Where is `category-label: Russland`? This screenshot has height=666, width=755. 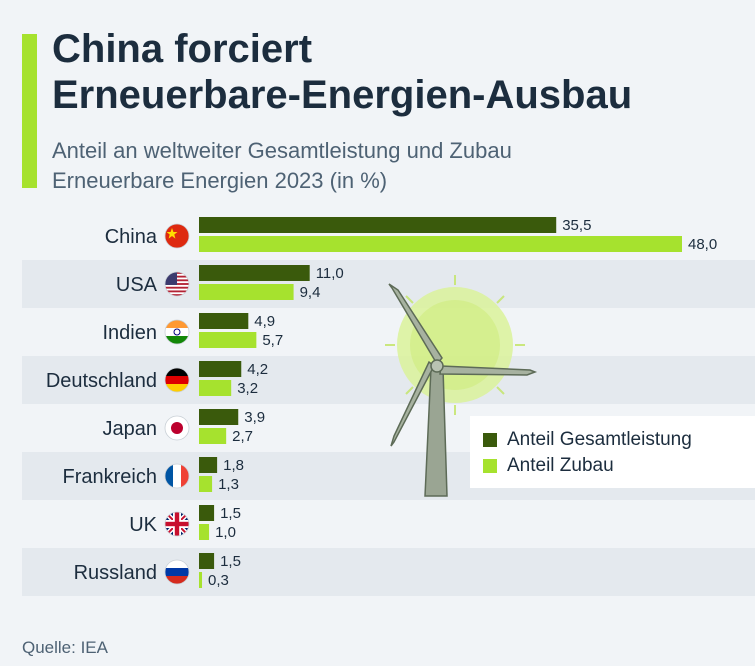 category-label: Russland is located at coordinates (115, 573).